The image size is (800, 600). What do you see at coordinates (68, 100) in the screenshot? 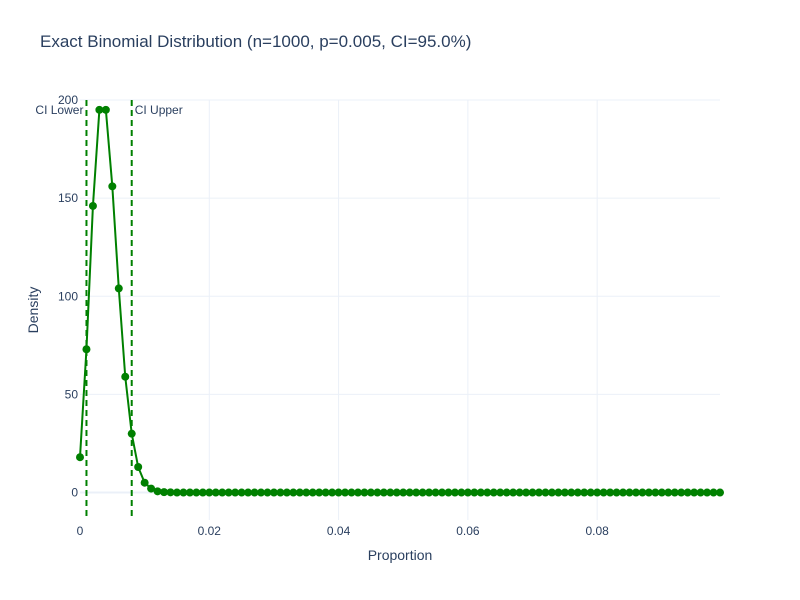
I see `y-tick-label: 200` at bounding box center [68, 100].